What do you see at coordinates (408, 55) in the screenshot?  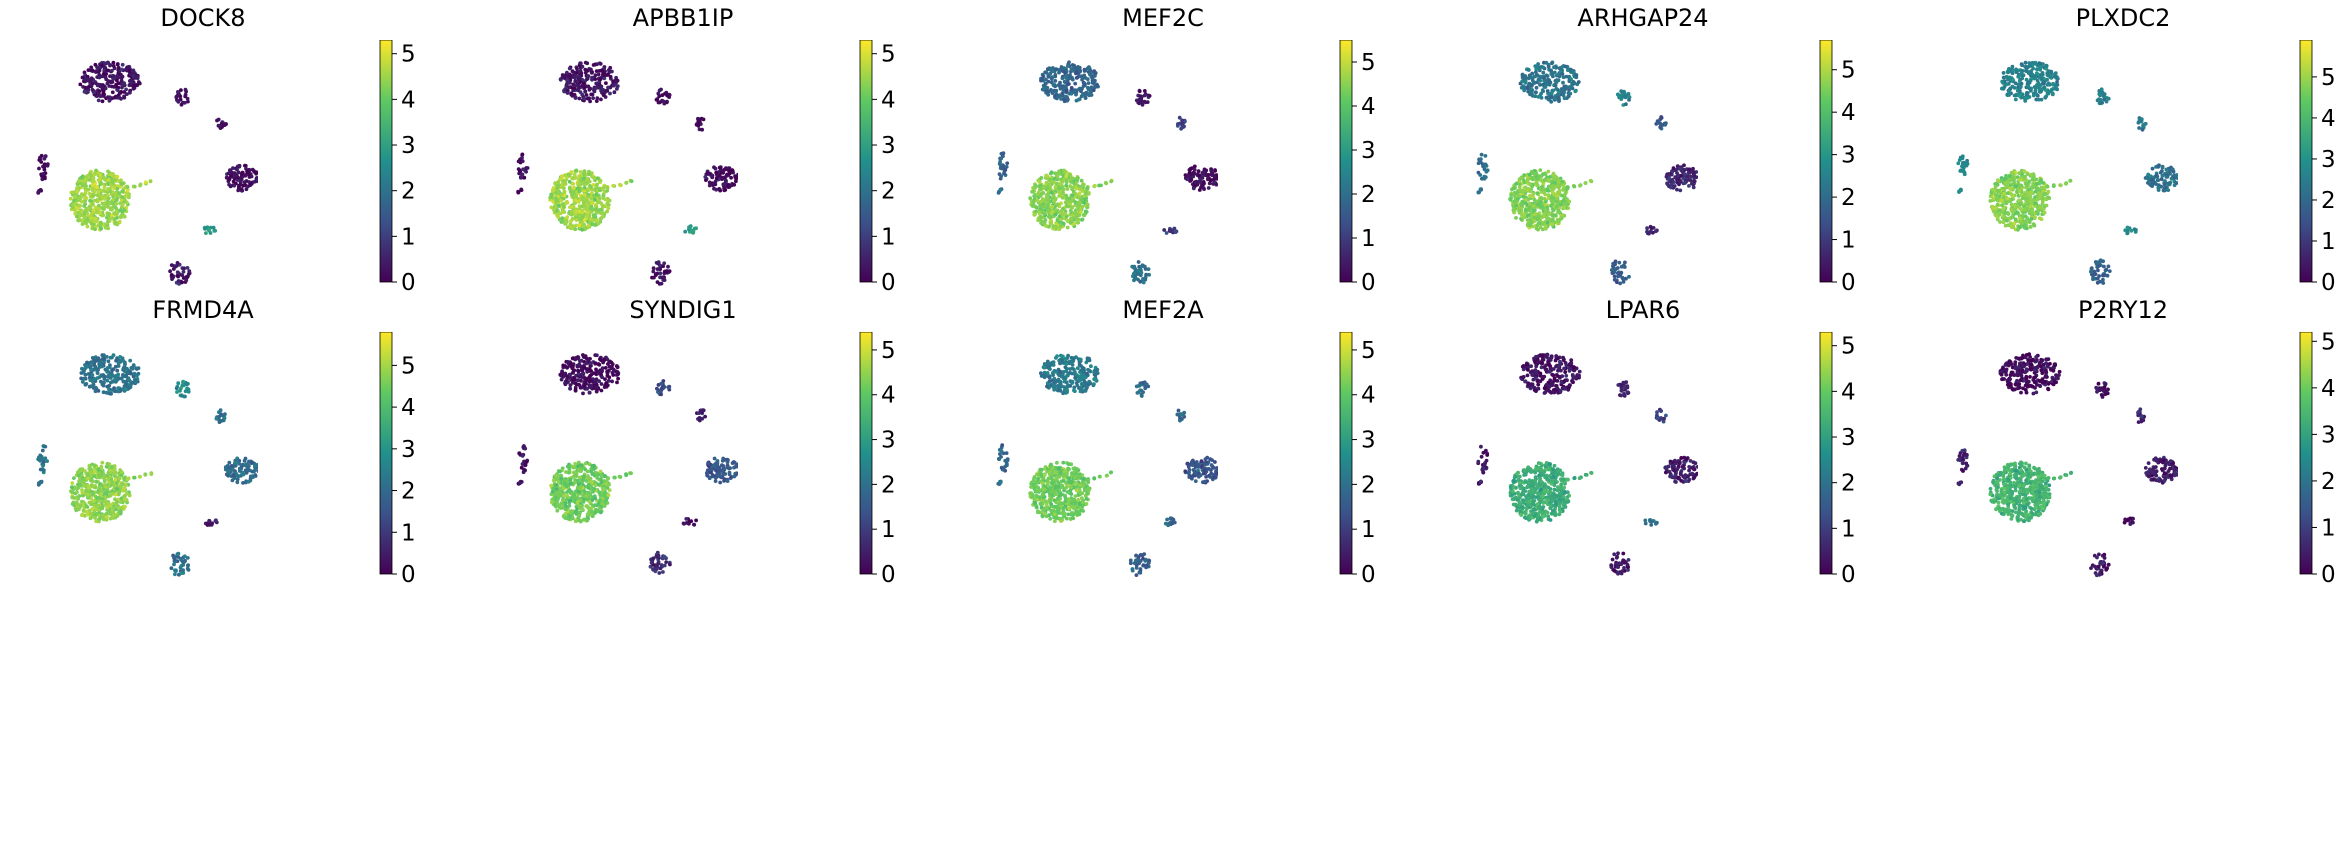 I see `colorbar-tick-label: 5` at bounding box center [408, 55].